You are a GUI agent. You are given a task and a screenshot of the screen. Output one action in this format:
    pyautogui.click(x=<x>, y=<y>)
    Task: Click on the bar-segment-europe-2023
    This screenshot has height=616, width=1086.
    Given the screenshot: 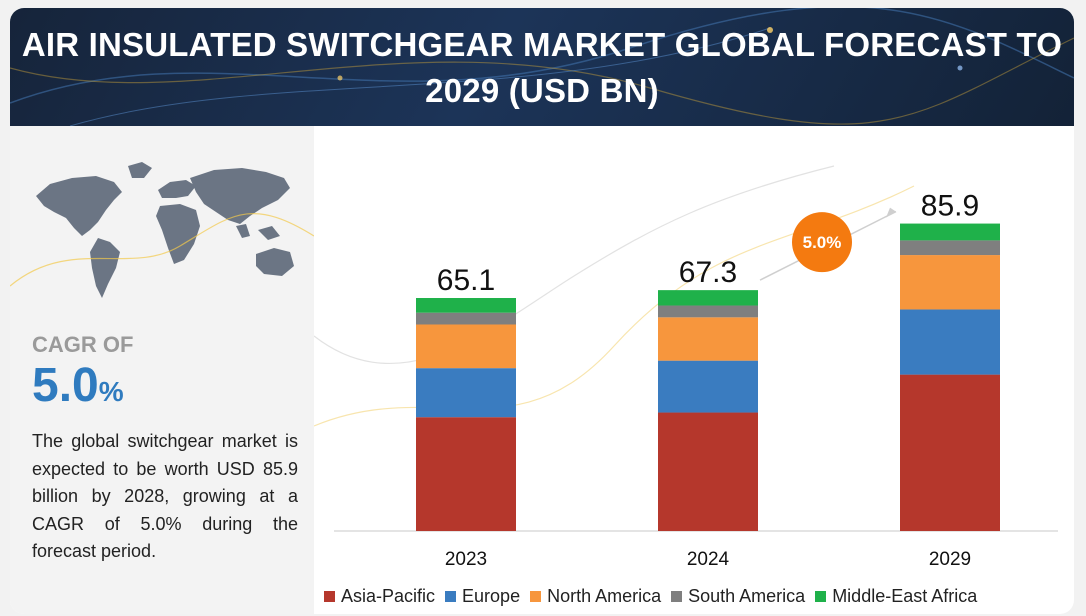 What is the action you would take?
    pyautogui.click(x=466, y=393)
    